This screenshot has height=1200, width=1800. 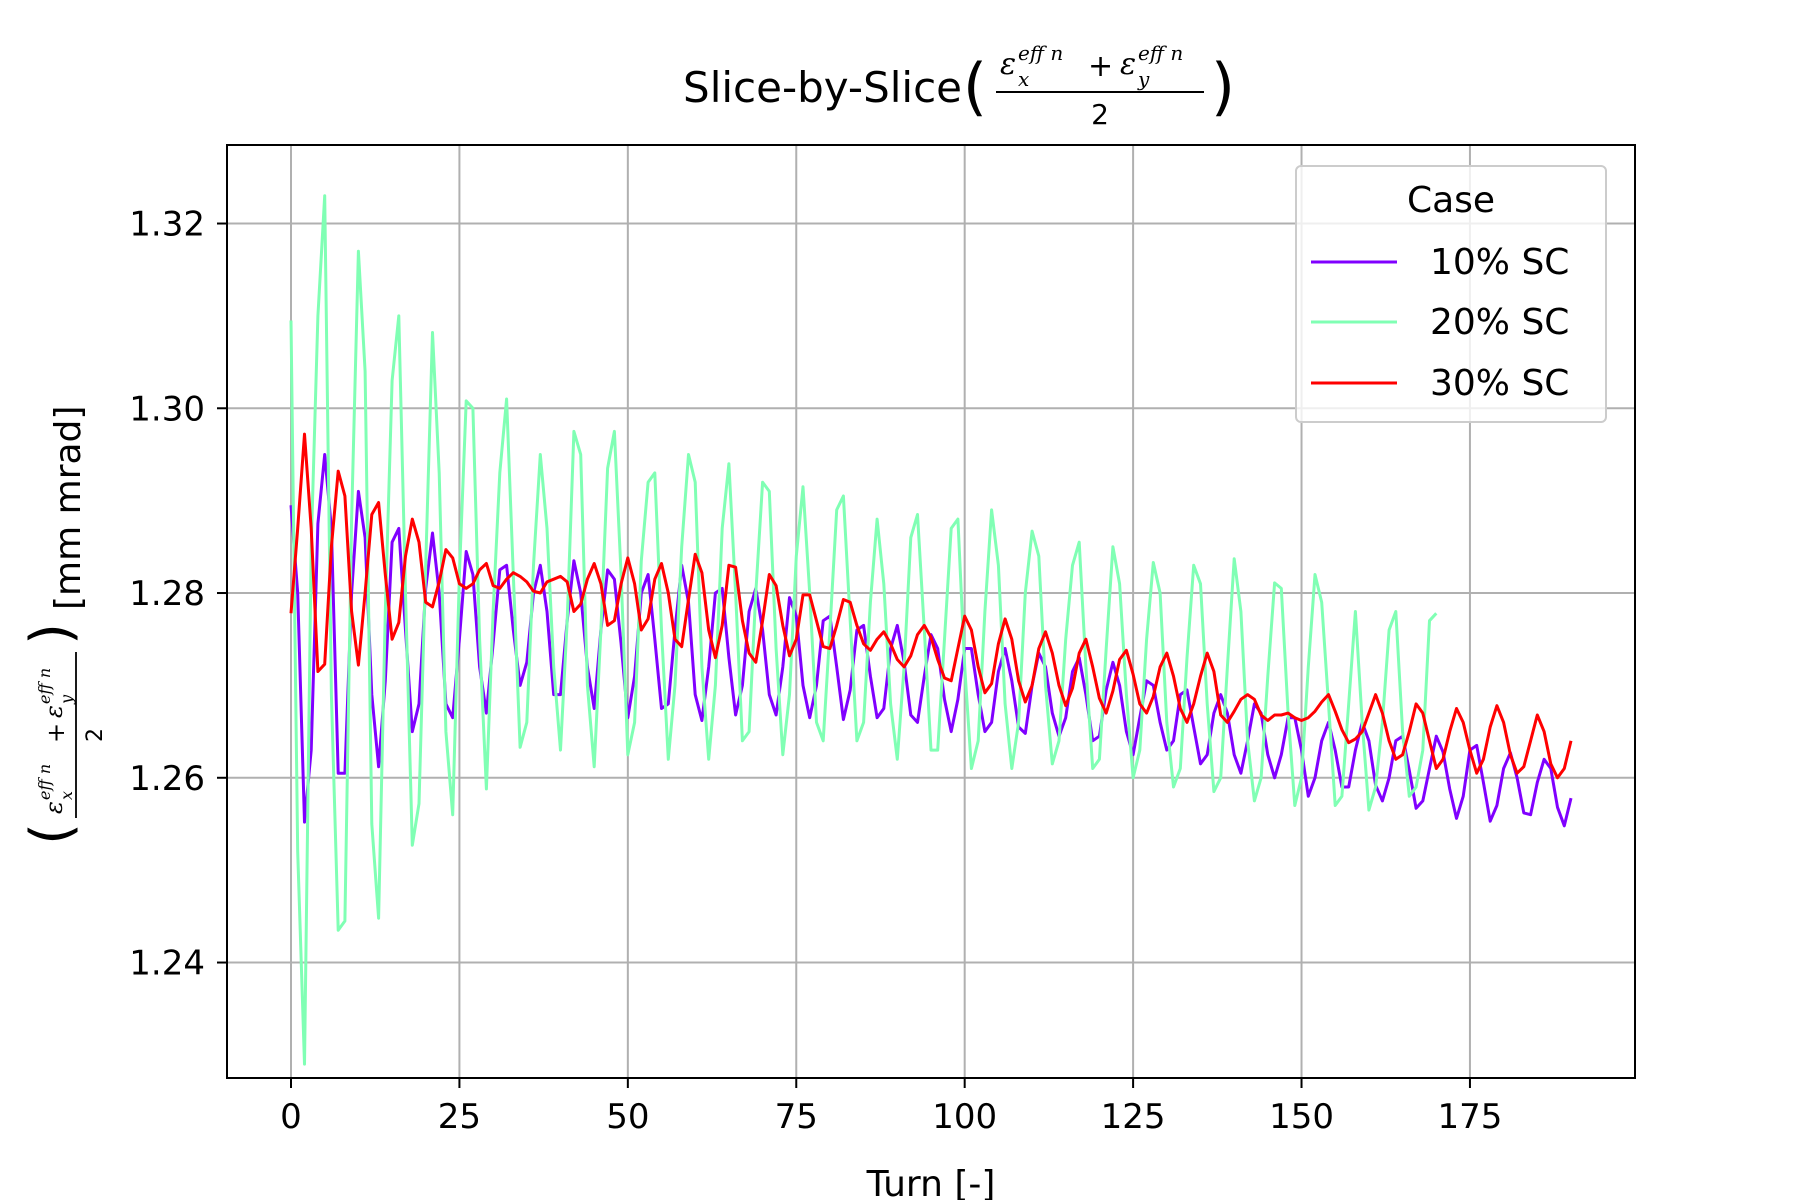 I want to click on title-denominator: 2, so click(x=1100, y=114).